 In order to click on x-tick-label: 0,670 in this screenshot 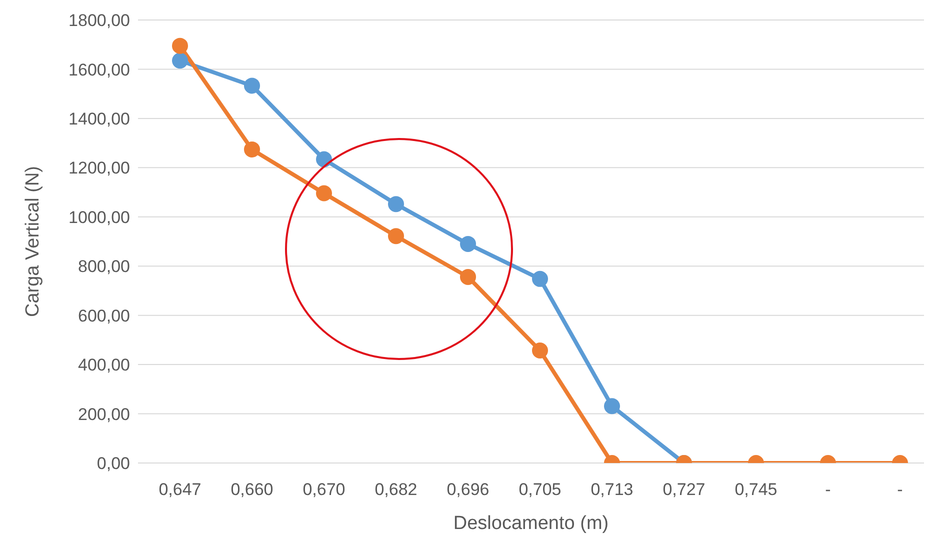, I will do `click(324, 490)`.